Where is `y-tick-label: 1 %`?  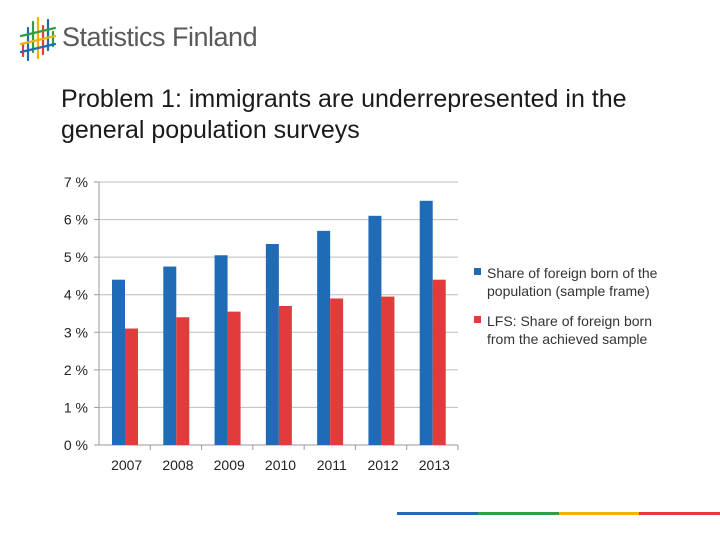 y-tick-label: 1 % is located at coordinates (76, 407).